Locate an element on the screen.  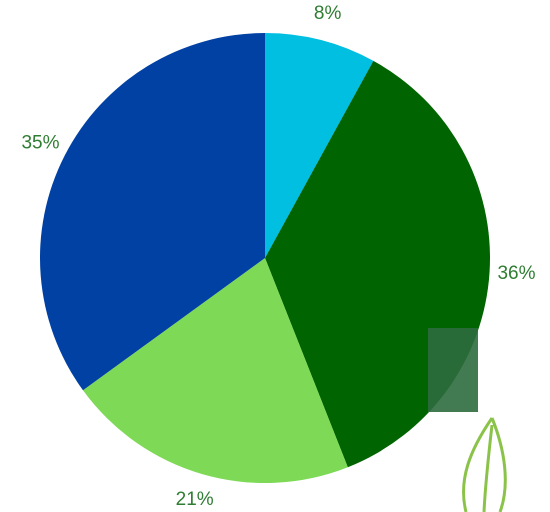
data-label: 21% is located at coordinates (195, 499).